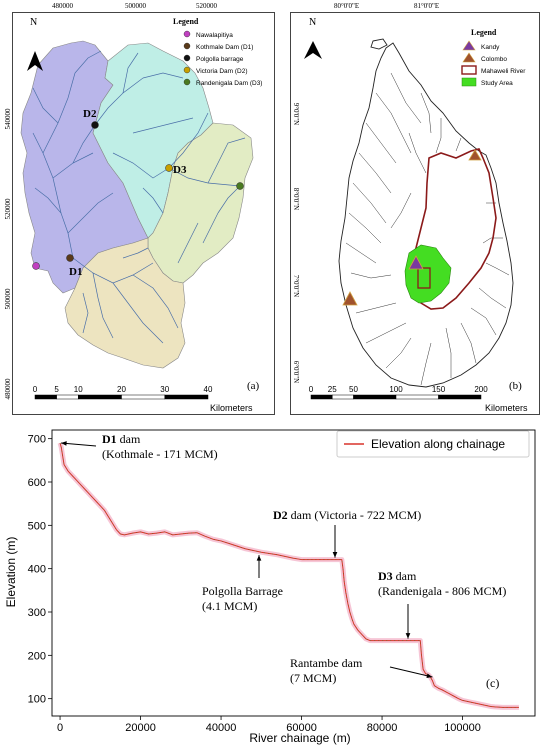 This screenshot has height=750, width=550. I want to click on left-coordinate-label: 500000, so click(8, 299).